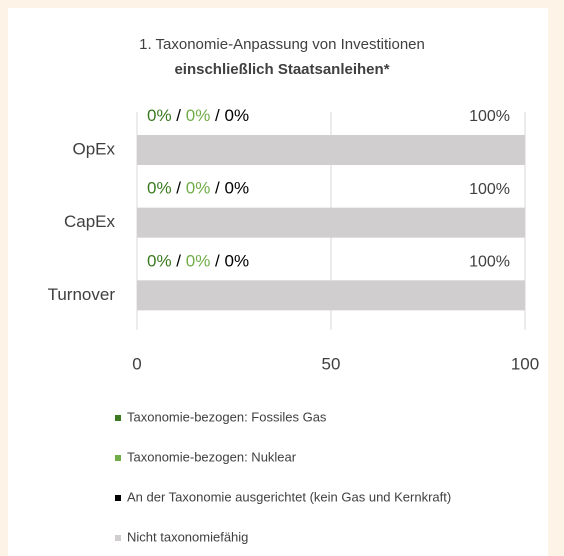 The image size is (564, 556). Describe the element at coordinates (282, 44) in the screenshot. I see `chart-title: 1. Taxonomie-Anpassung von Investitionen` at that location.